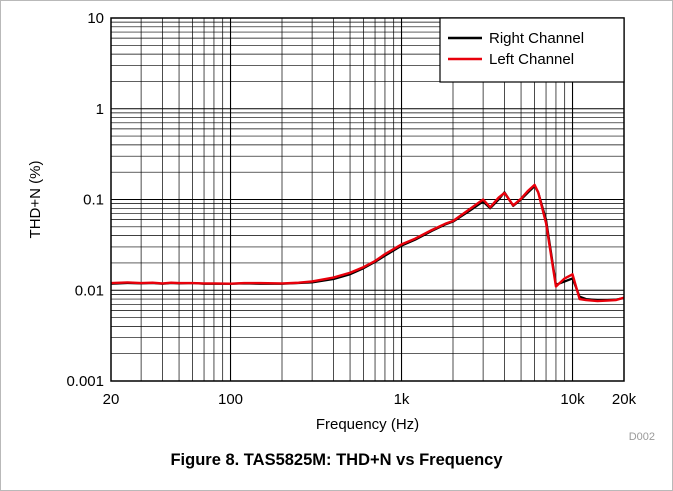 This screenshot has height=491, width=673. Describe the element at coordinates (367, 424) in the screenshot. I see `x-axis-label: Frequency (Hz)` at that location.